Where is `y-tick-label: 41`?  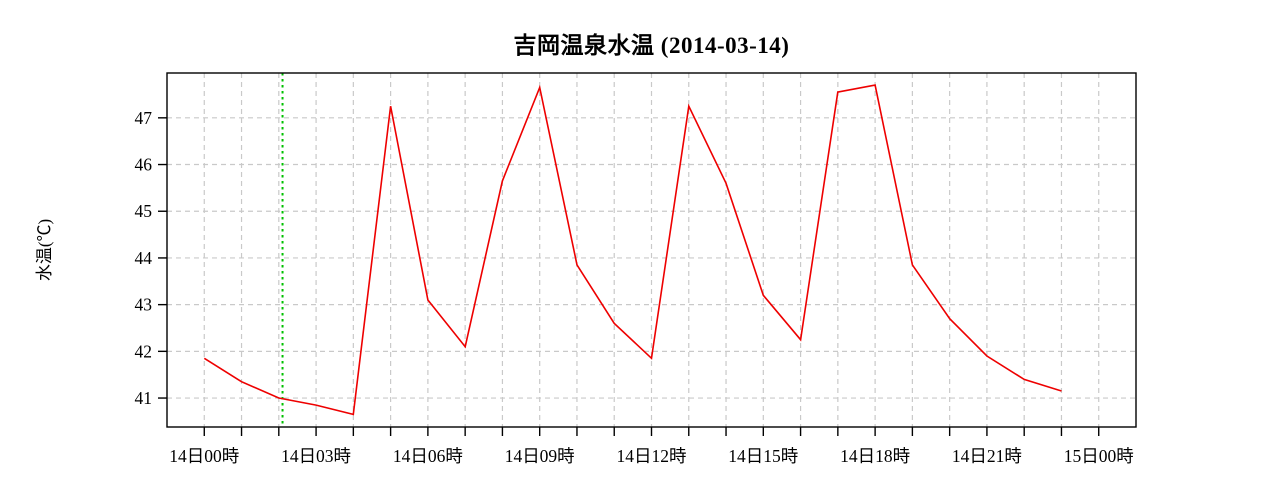
y-tick-label: 41 is located at coordinates (144, 398).